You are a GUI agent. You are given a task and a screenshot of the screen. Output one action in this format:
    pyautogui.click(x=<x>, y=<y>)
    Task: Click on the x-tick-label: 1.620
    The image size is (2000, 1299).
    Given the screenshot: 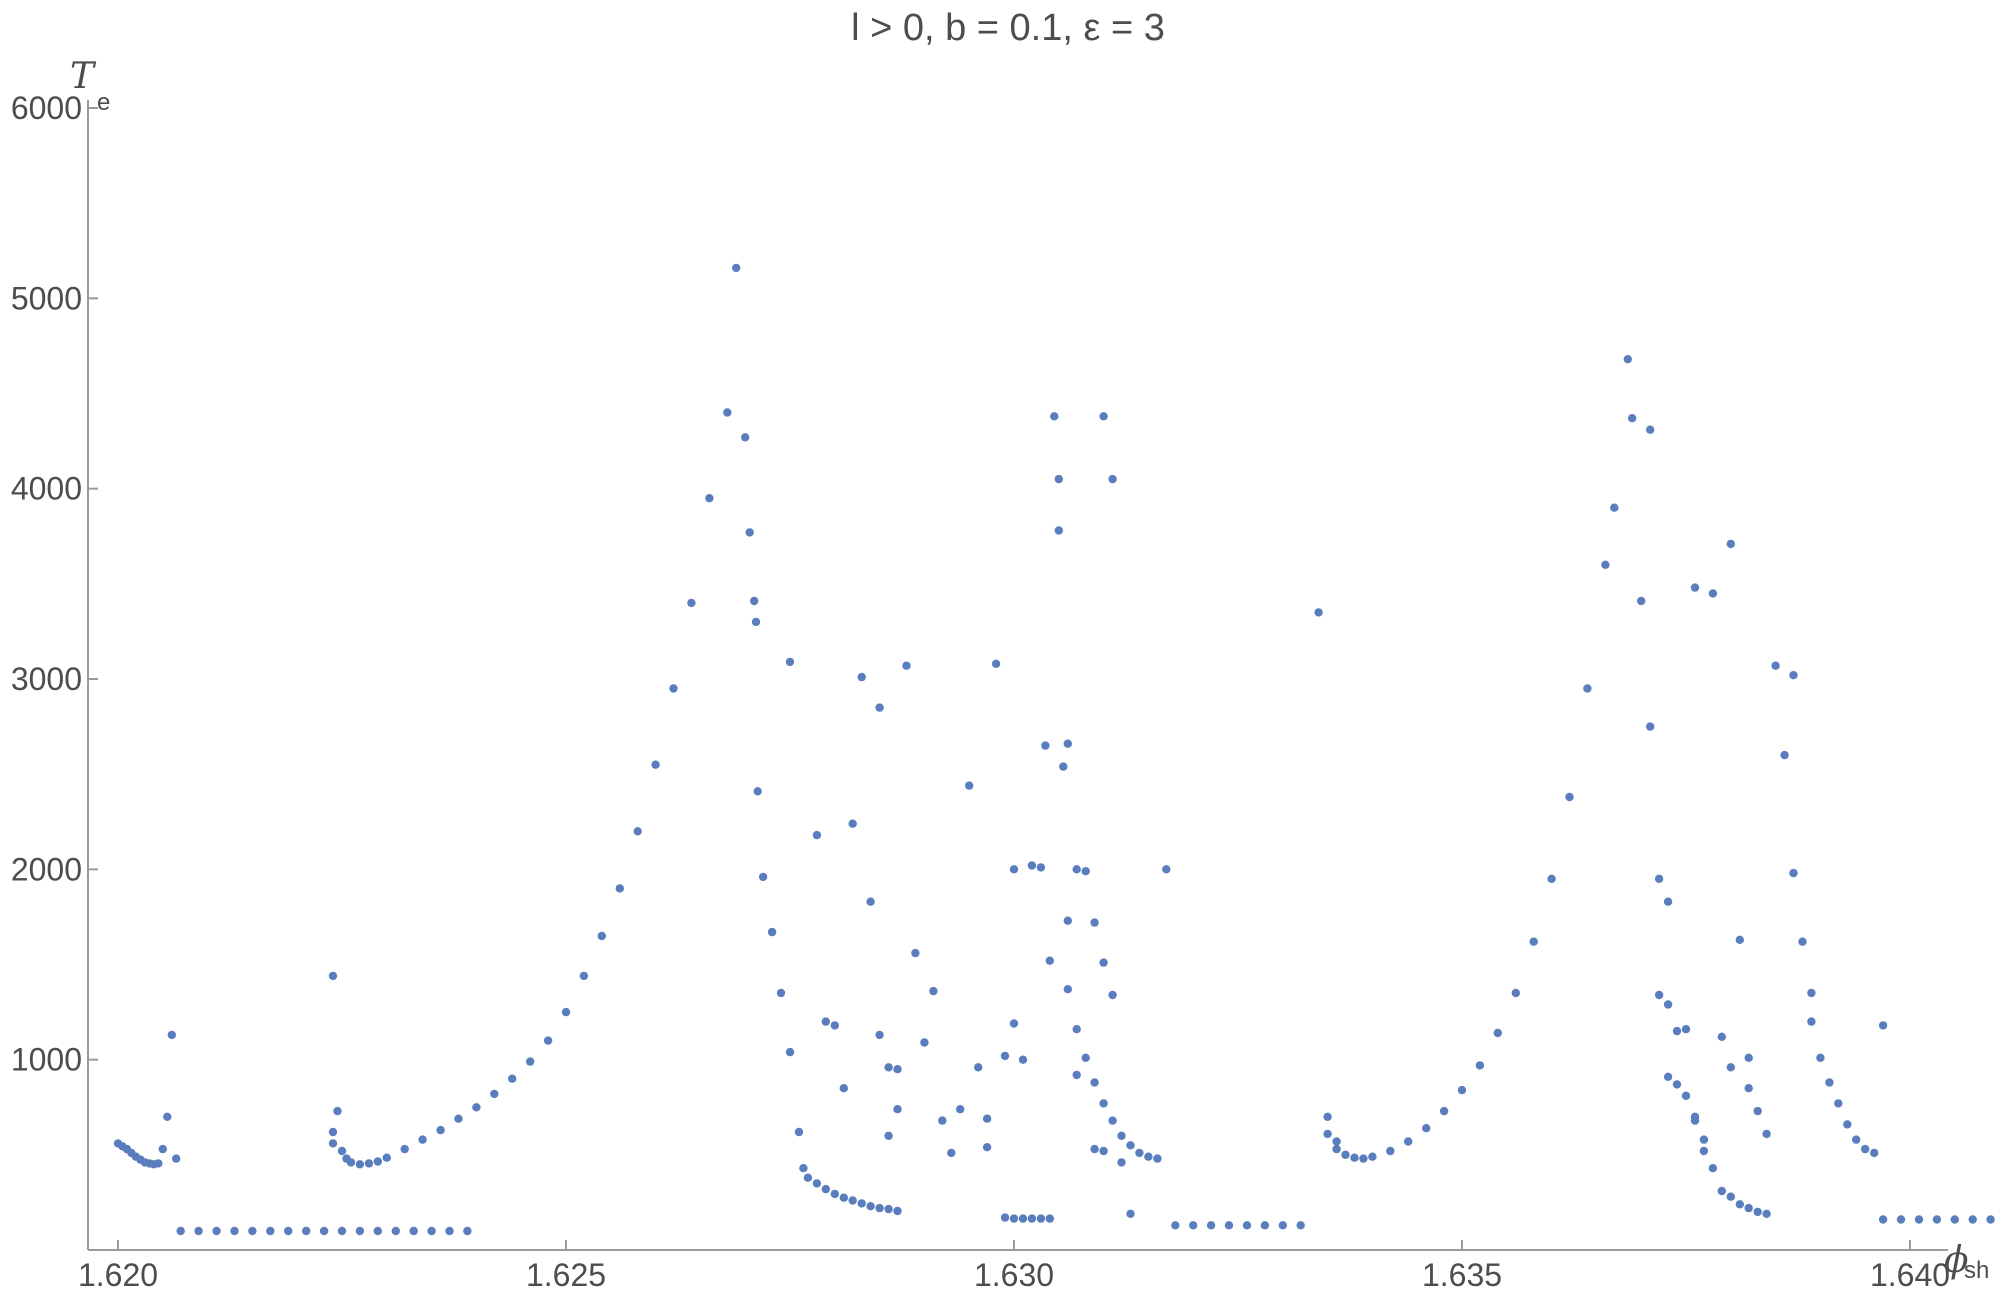 What is the action you would take?
    pyautogui.click(x=118, y=1275)
    